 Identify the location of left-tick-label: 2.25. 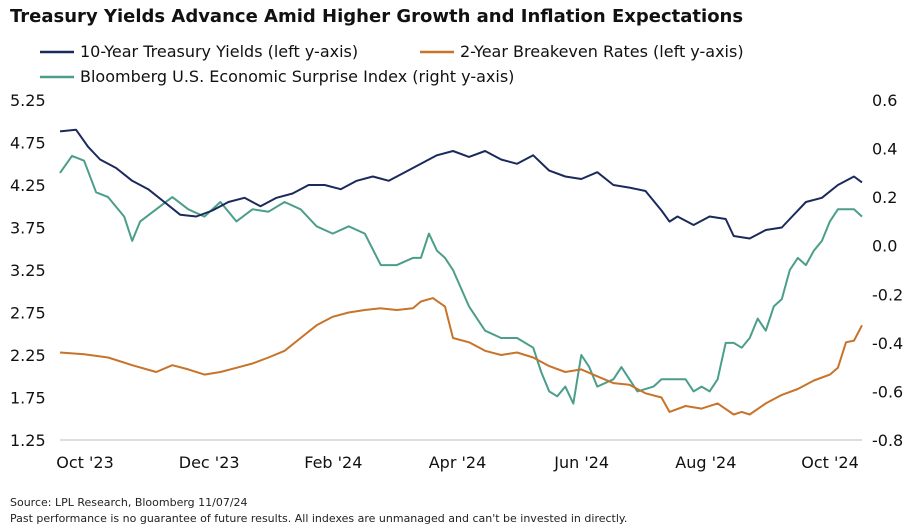
(28, 355).